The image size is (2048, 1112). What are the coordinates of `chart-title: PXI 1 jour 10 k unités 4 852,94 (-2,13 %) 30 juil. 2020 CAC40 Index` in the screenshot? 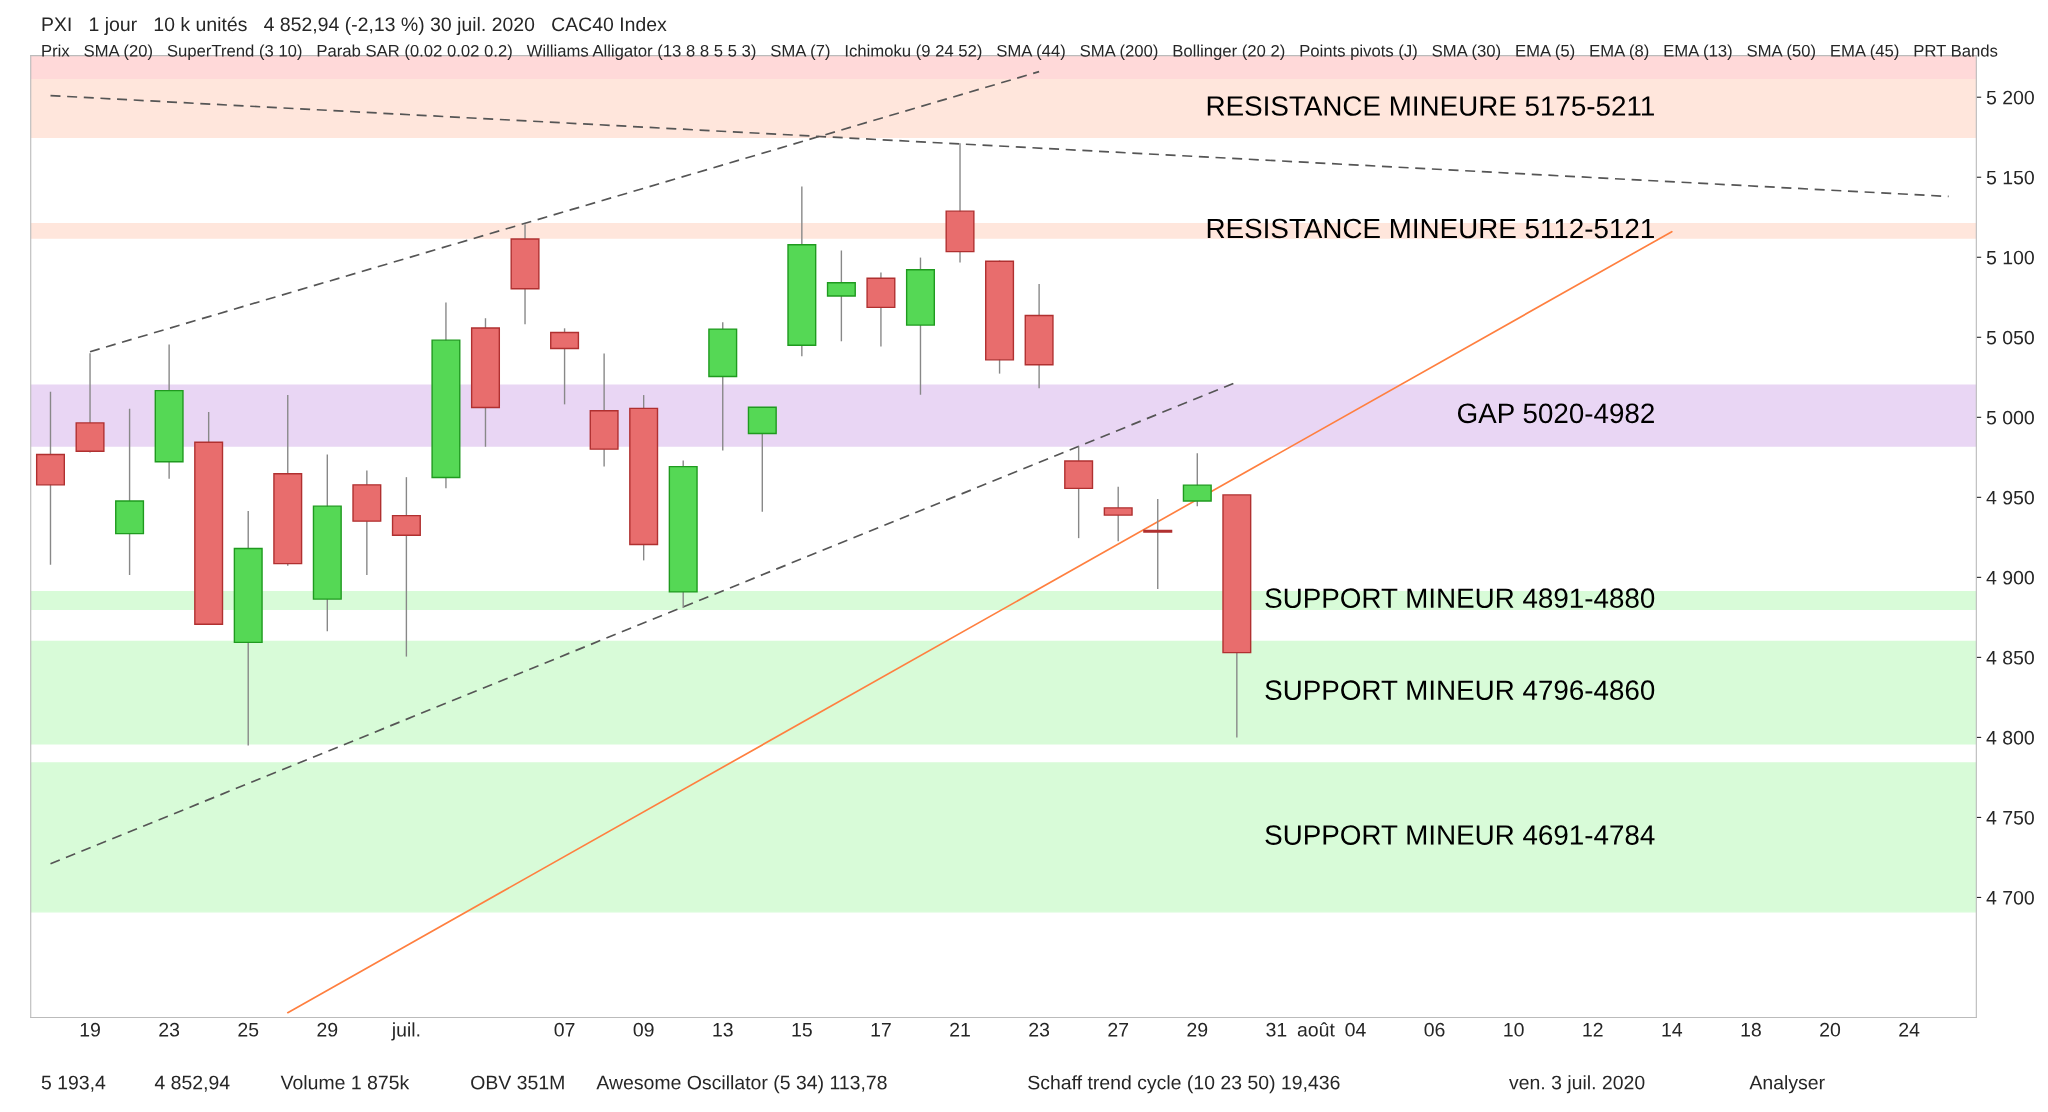 It's located at (354, 26).